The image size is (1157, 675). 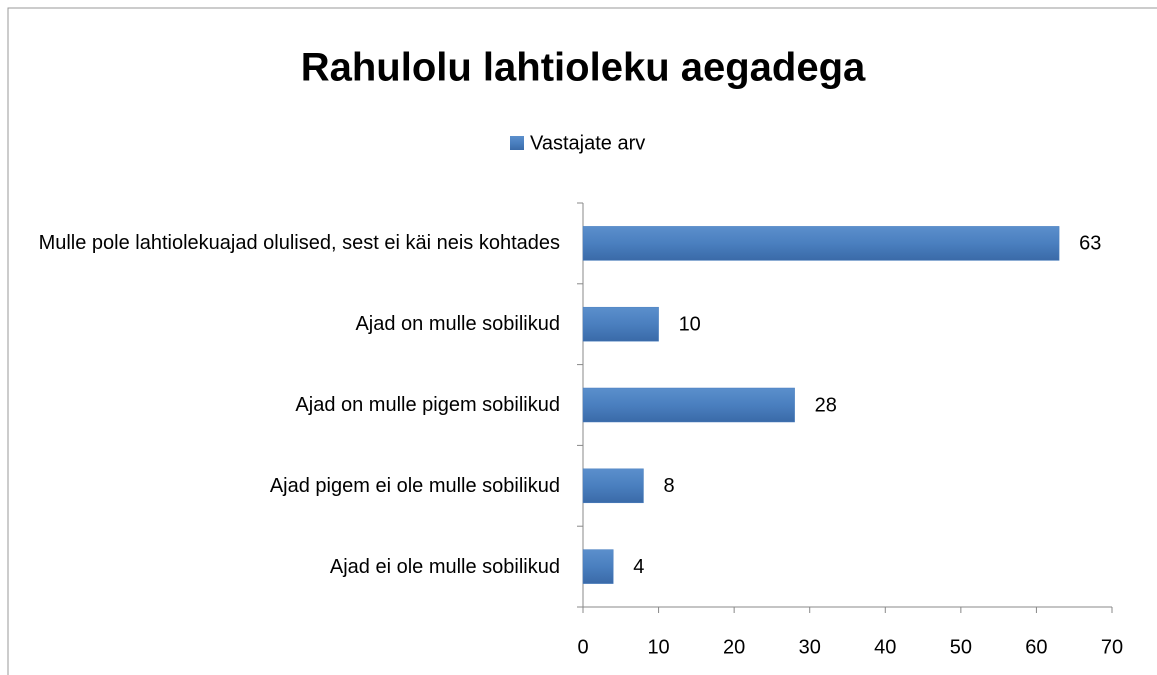 I want to click on category-text: Ajad pigem ei ole mulle sobilikud, so click(x=414, y=485).